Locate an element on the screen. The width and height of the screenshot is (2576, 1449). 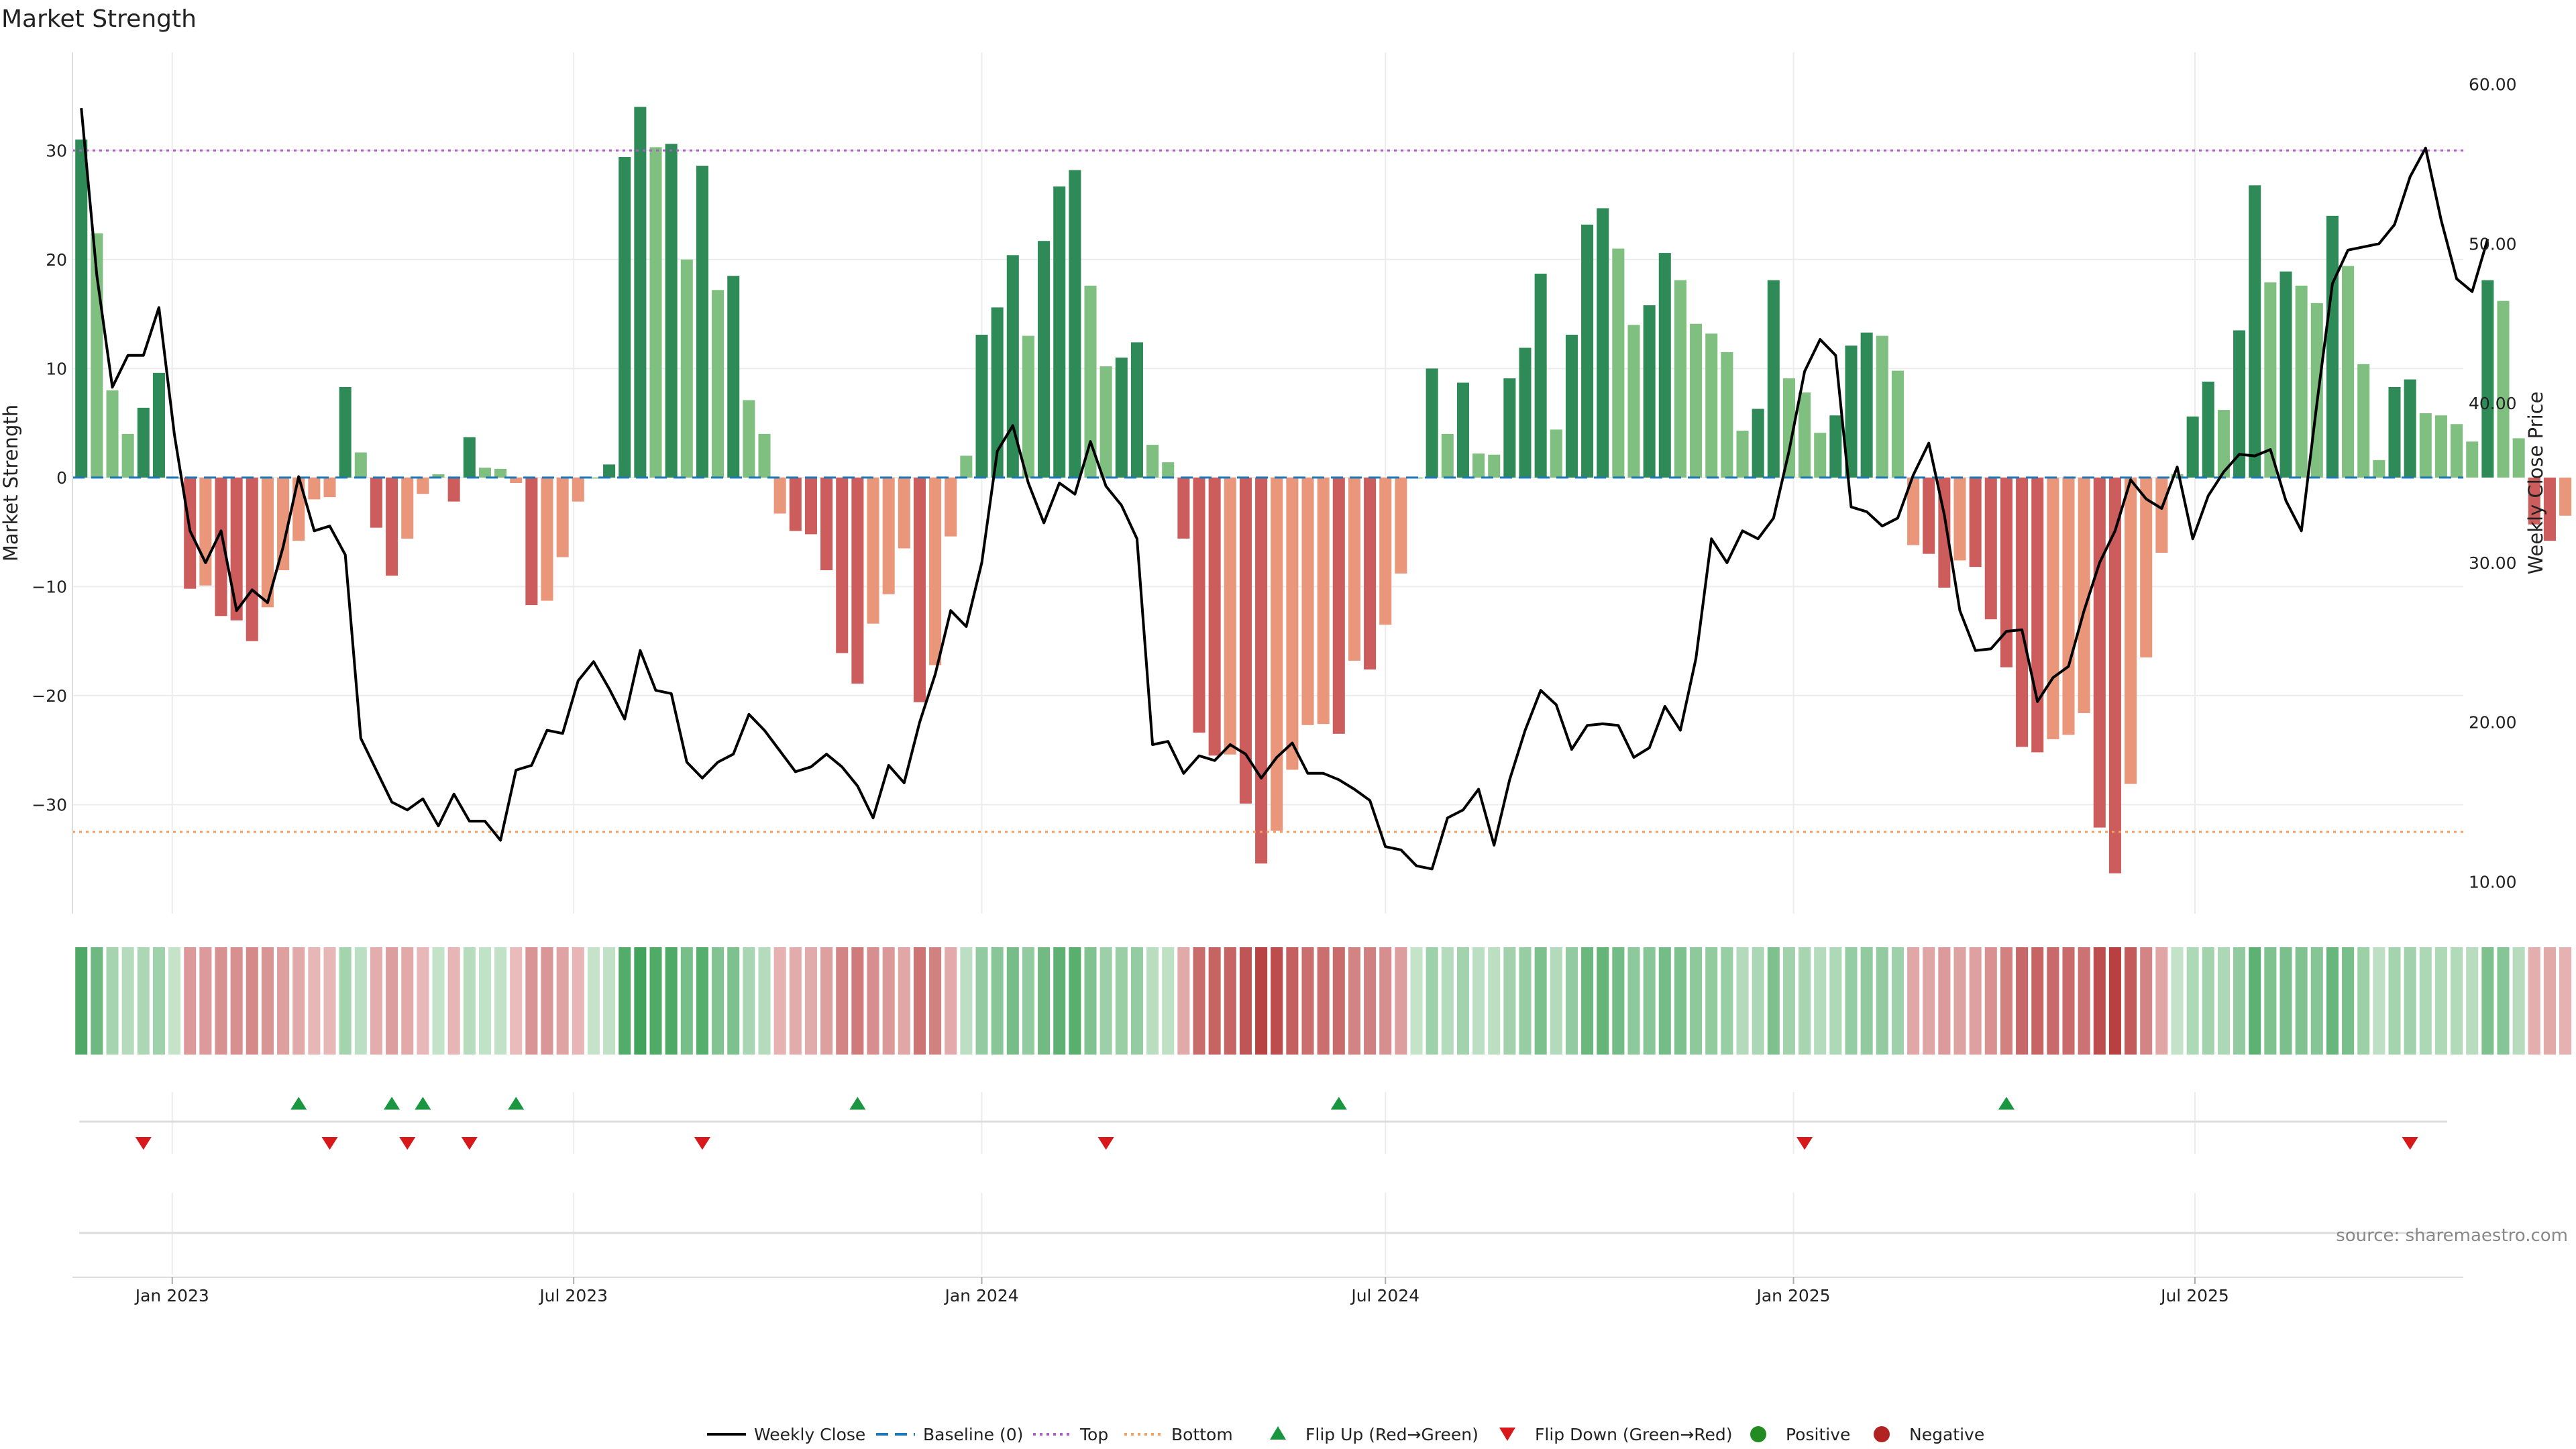
x-tick-label: Jul 2025 is located at coordinates (2194, 1295).